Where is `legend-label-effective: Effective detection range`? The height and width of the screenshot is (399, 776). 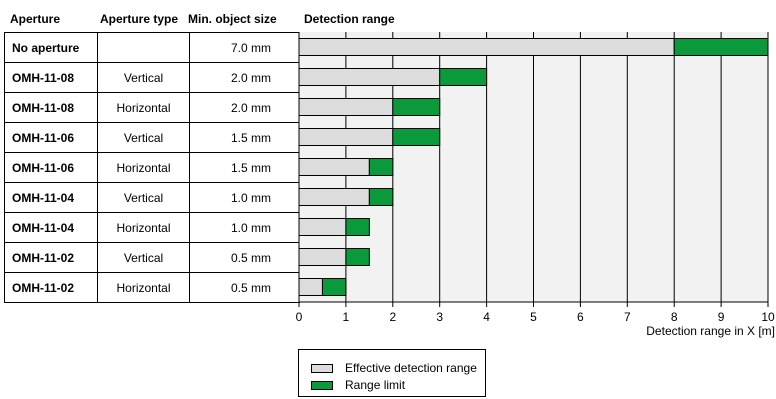
legend-label-effective: Effective detection range is located at coordinates (411, 368).